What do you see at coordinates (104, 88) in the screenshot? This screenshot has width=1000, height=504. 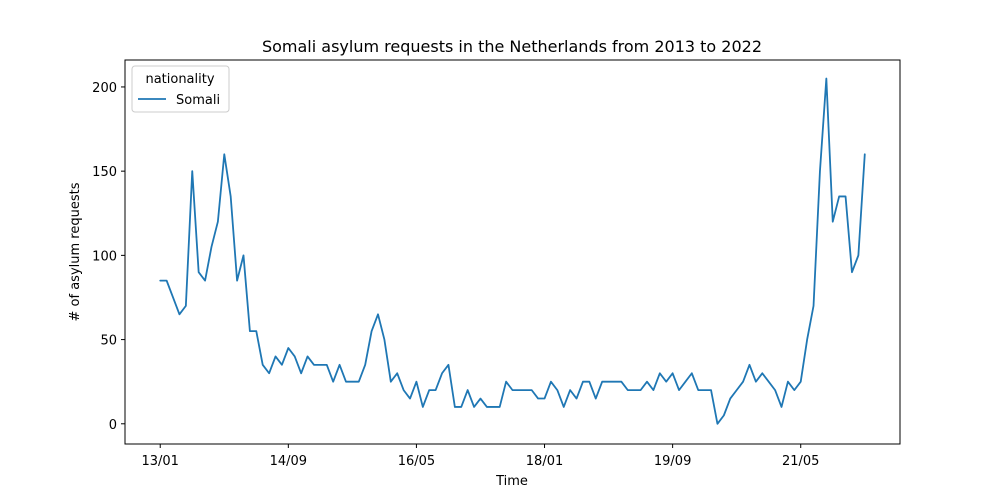 I see `y-tick-label: 200` at bounding box center [104, 88].